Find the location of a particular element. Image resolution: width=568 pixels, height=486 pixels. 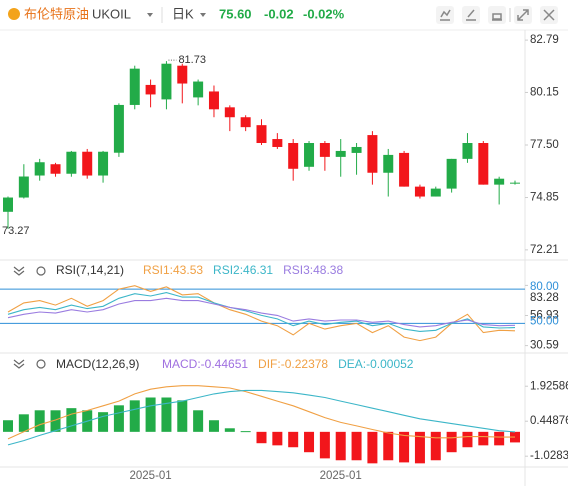

symbol-code: UKOIL is located at coordinates (111, 13).